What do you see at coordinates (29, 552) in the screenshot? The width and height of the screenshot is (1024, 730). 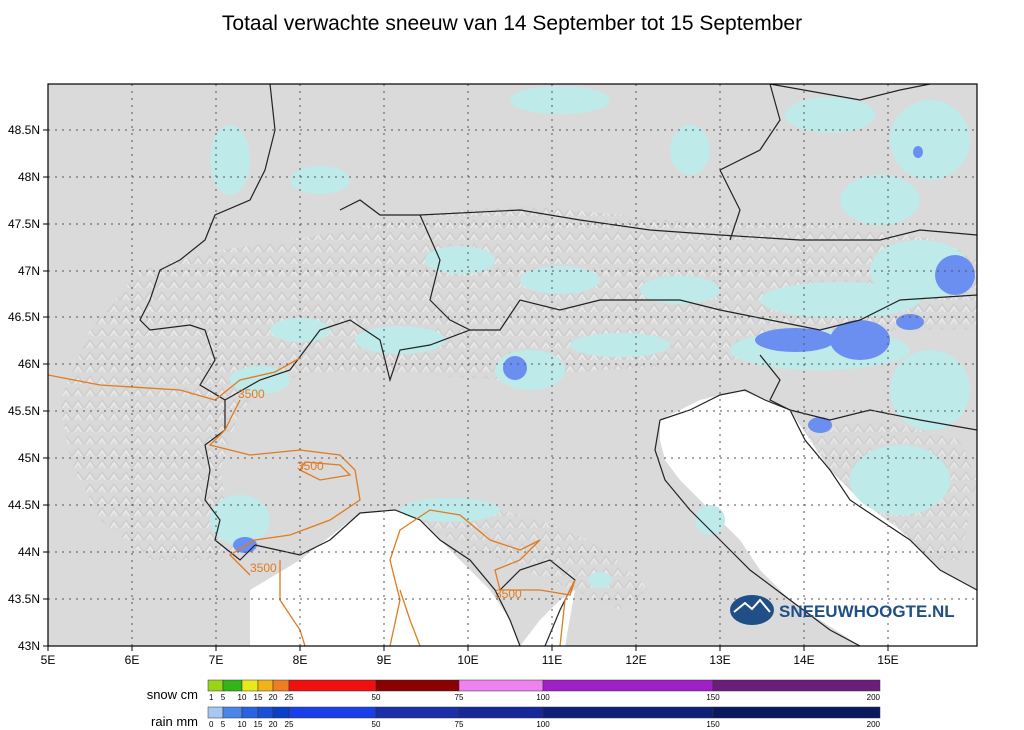 I see `lat-label: 44N` at bounding box center [29, 552].